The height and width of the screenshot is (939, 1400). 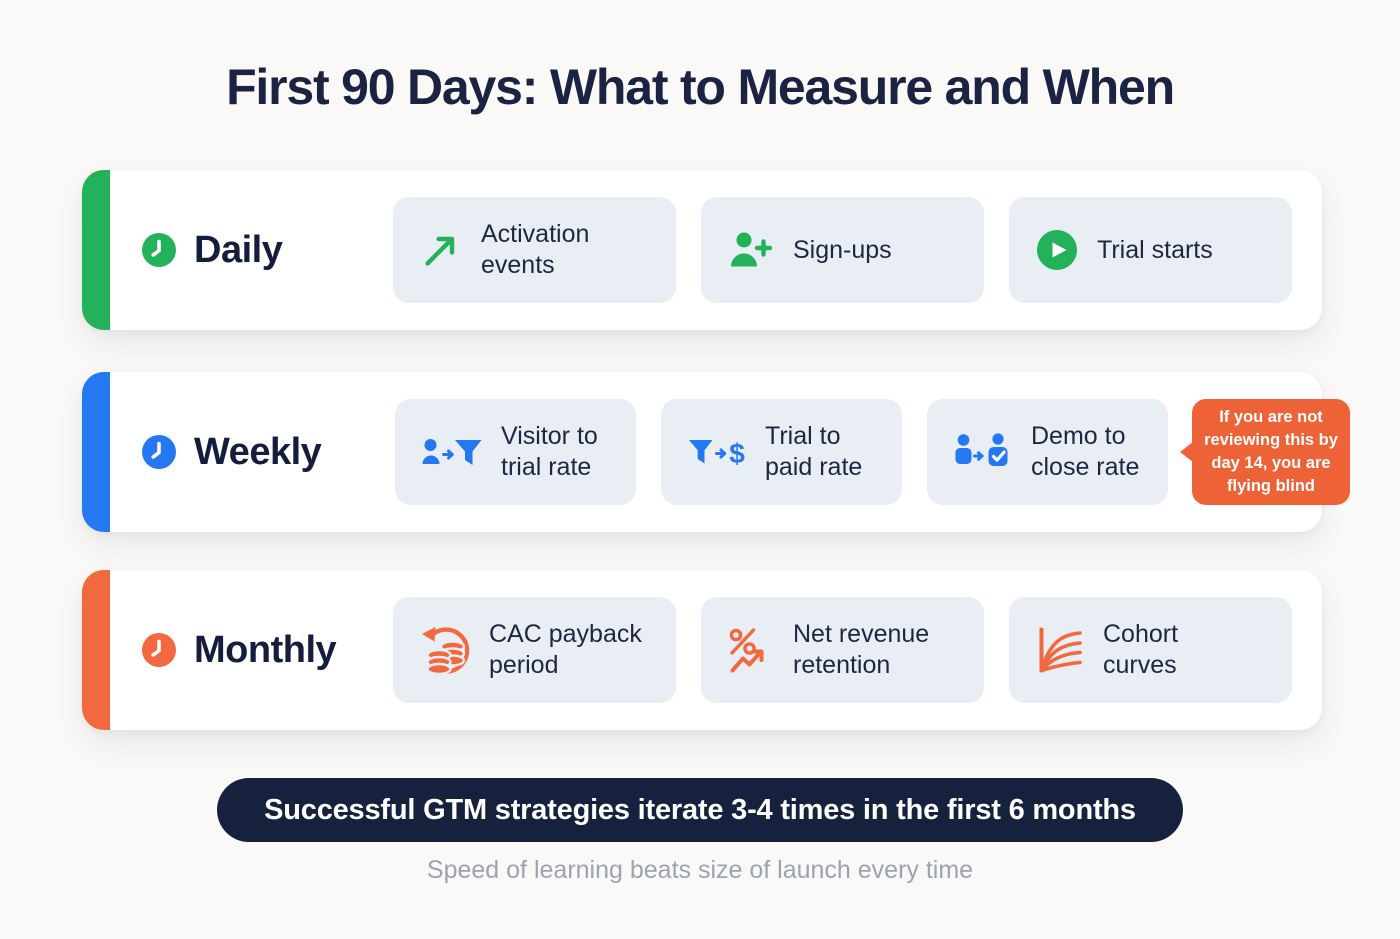 I want to click on chip-cohort-curves: Cohort curves, so click(x=1150, y=650).